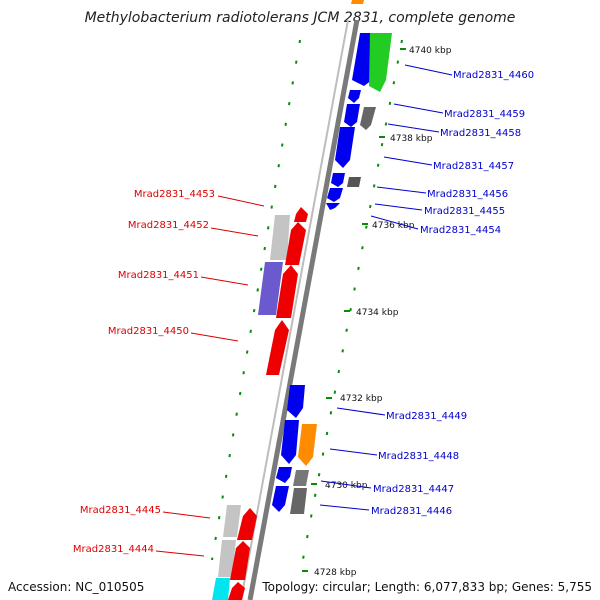 This screenshot has height=600, width=600. What do you see at coordinates (280, 237) in the screenshot?
I see `gene-arrow-4452-a` at bounding box center [280, 237].